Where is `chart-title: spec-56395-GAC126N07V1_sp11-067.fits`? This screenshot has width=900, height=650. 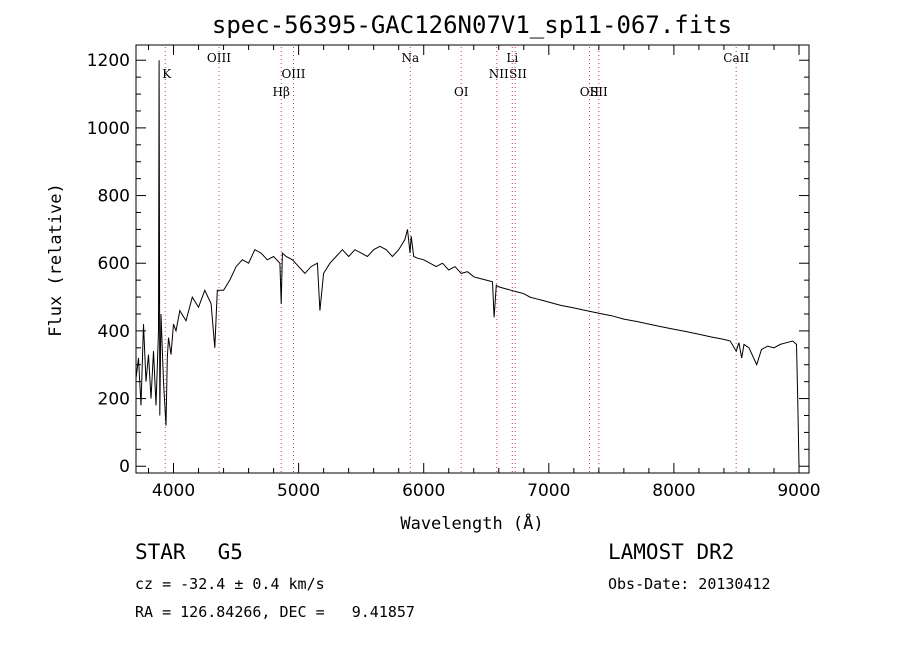 chart-title: spec-56395-GAC126N07V1_sp11-067.fits is located at coordinates (472, 25).